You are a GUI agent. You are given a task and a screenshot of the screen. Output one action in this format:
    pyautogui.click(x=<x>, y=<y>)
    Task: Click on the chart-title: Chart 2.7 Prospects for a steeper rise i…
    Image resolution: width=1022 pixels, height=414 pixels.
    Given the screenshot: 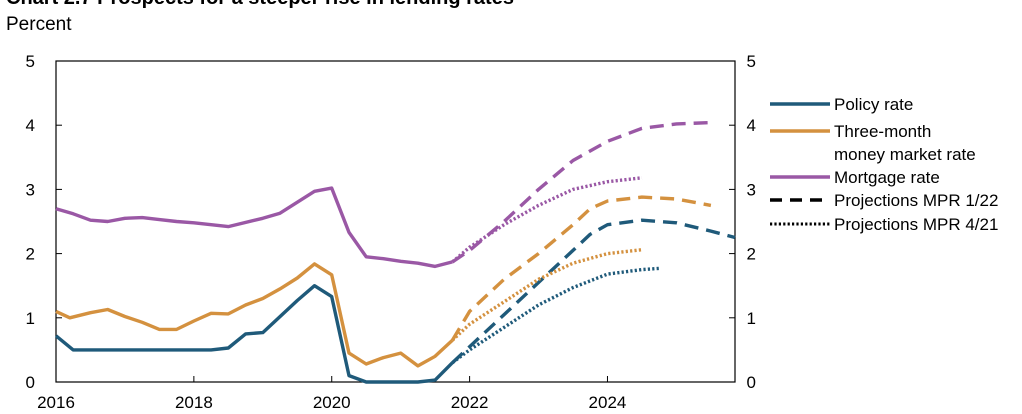 What is the action you would take?
    pyautogui.click(x=260, y=5)
    